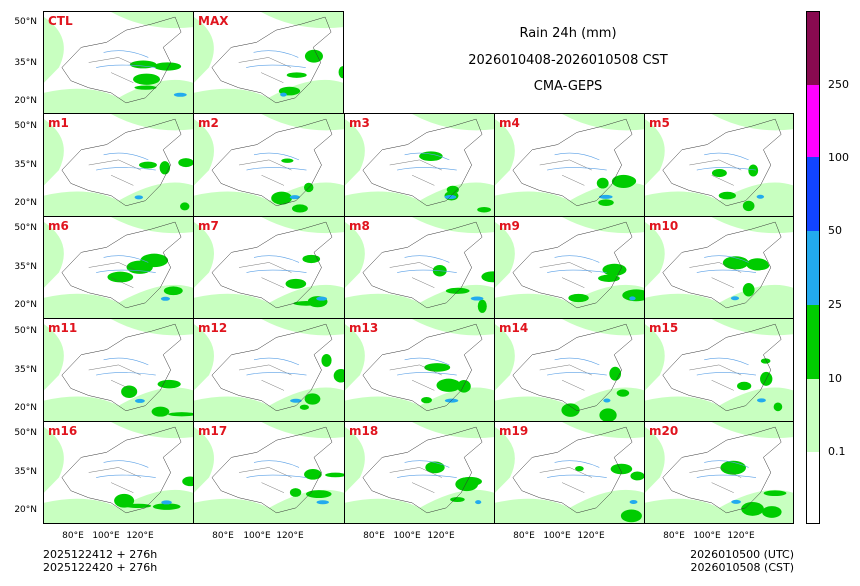 This screenshot has height=586, width=860. I want to click on lat-label: 50°N, so click(25, 22).